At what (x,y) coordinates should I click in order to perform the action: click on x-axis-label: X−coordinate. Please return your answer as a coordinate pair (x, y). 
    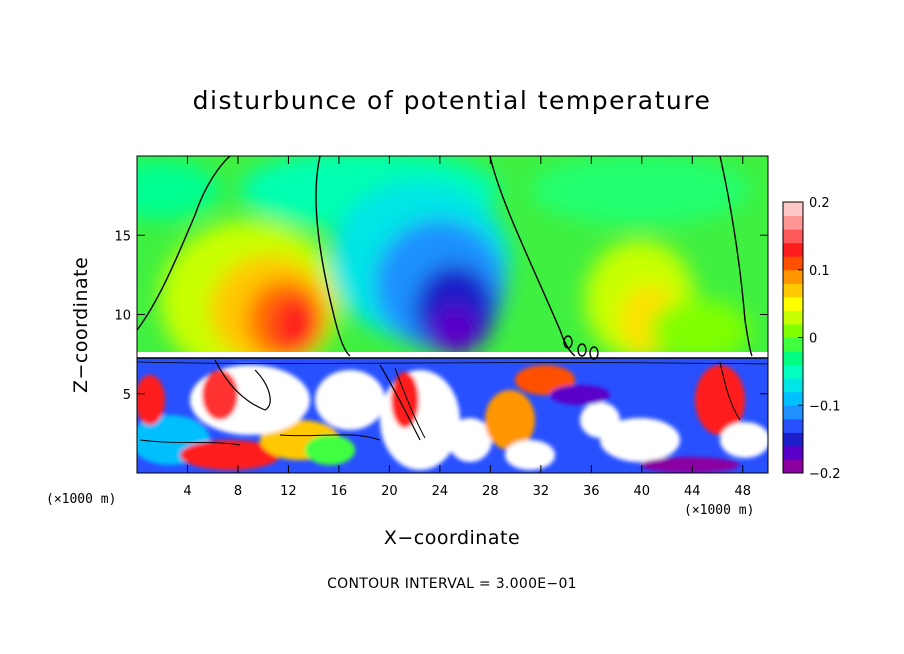
    Looking at the image, I should click on (452, 538).